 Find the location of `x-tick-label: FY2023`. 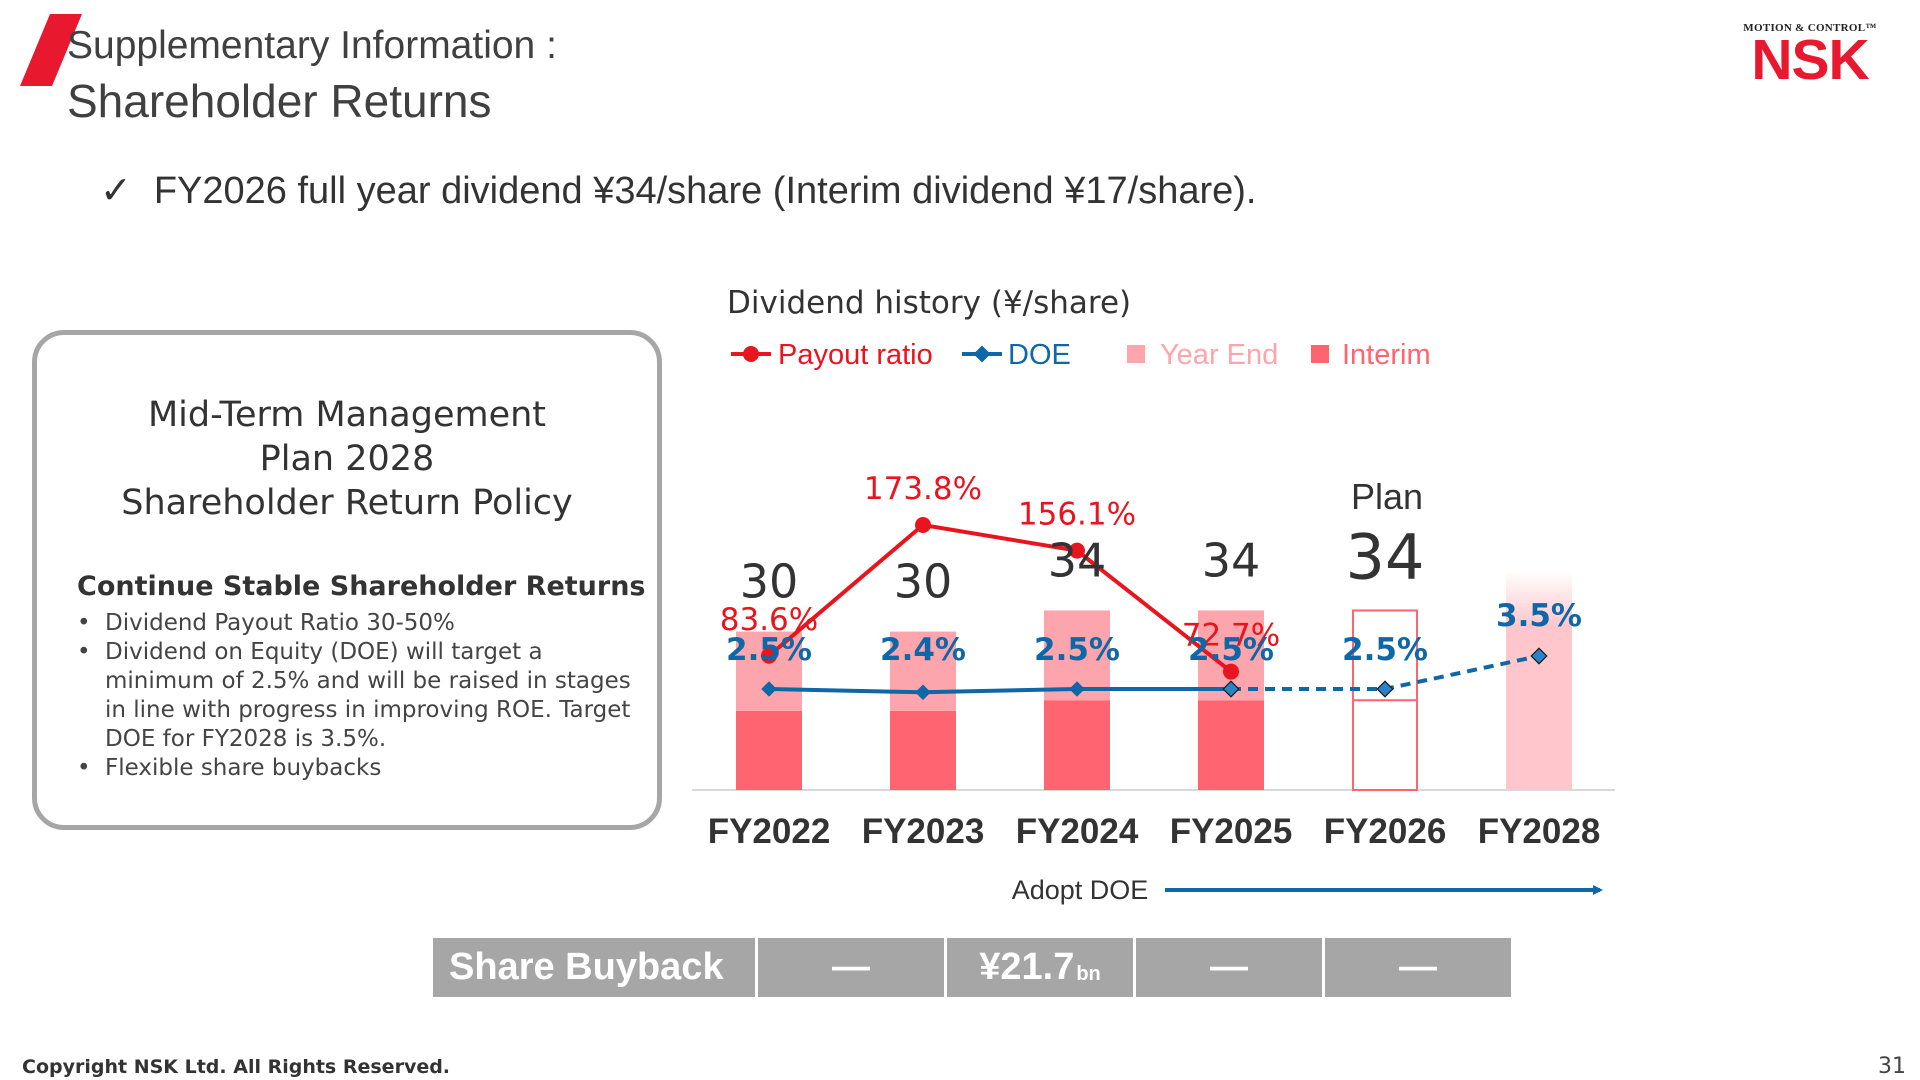

x-tick-label: FY2023 is located at coordinates (923, 831).